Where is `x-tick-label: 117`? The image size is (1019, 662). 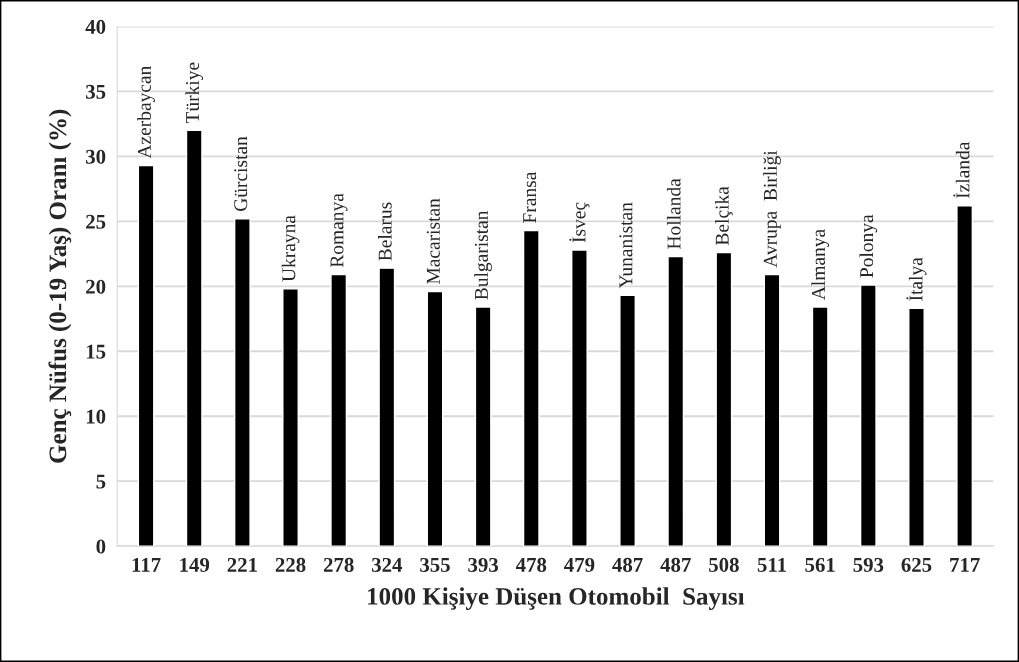 x-tick-label: 117 is located at coordinates (146, 564).